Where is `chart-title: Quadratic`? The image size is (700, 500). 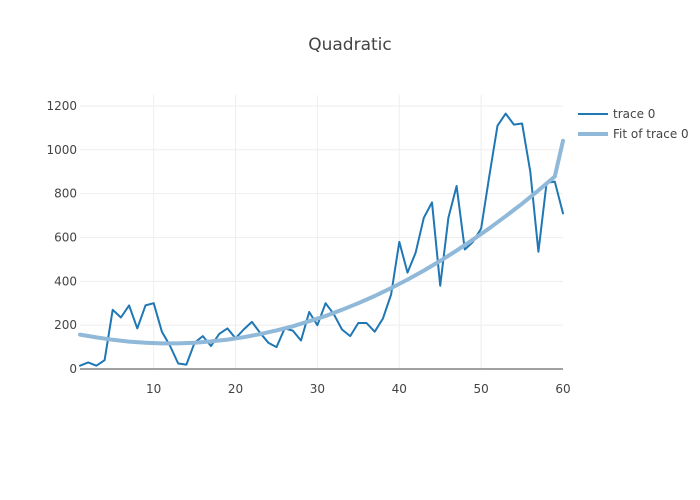
chart-title: Quadratic is located at coordinates (350, 45).